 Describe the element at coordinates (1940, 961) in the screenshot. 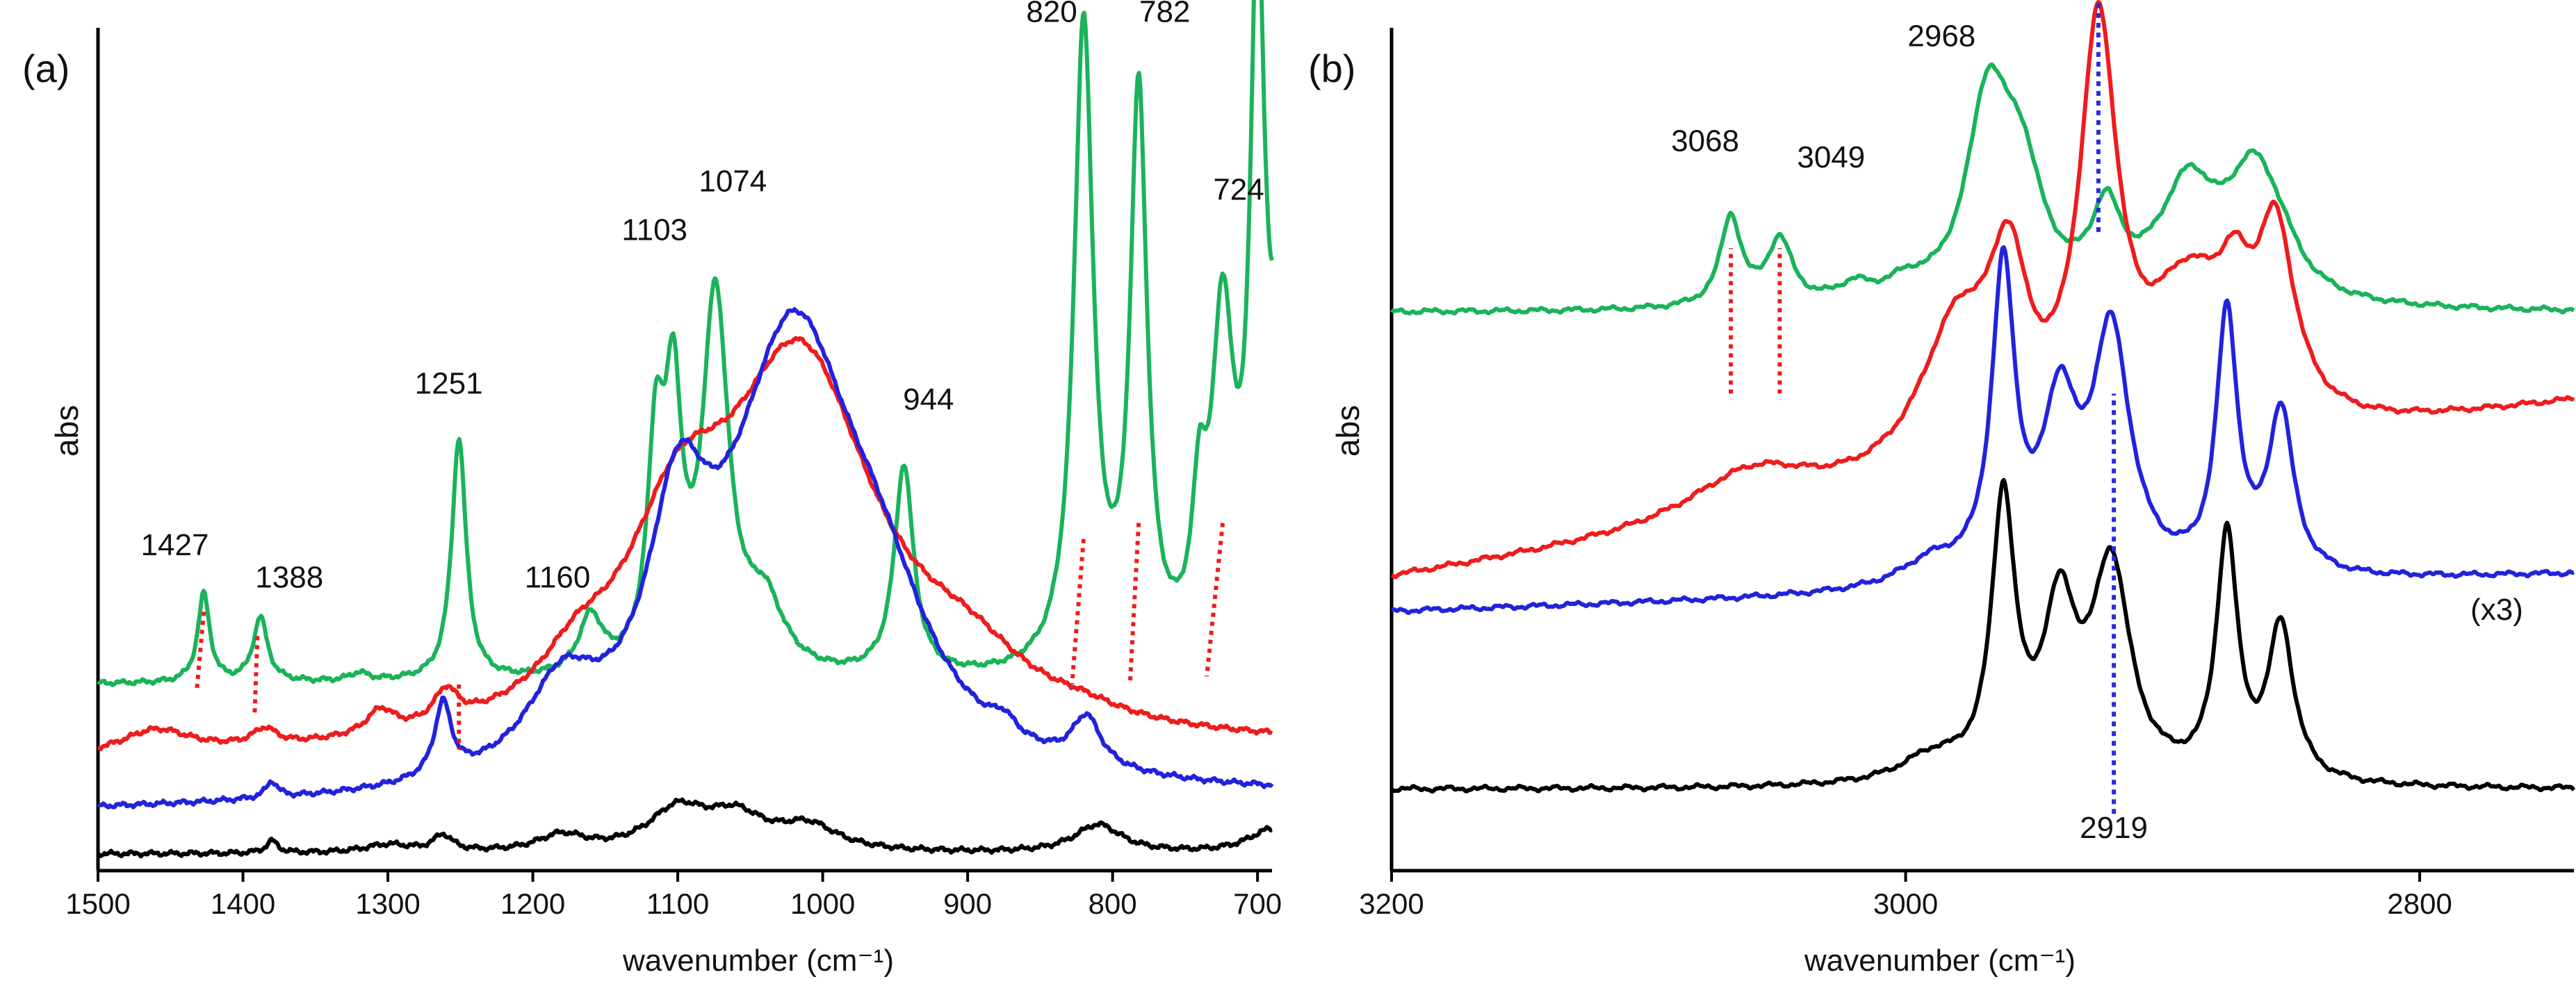

I see `panel-b-xlabel: wavenumber (cm⁻¹)` at that location.